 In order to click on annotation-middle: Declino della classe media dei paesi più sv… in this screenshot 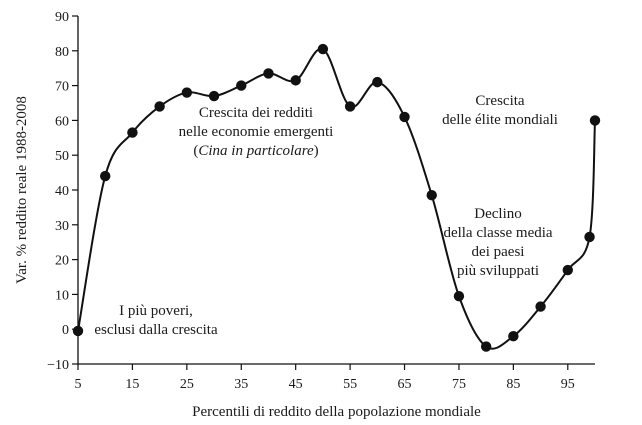, I will do `click(497, 242)`.